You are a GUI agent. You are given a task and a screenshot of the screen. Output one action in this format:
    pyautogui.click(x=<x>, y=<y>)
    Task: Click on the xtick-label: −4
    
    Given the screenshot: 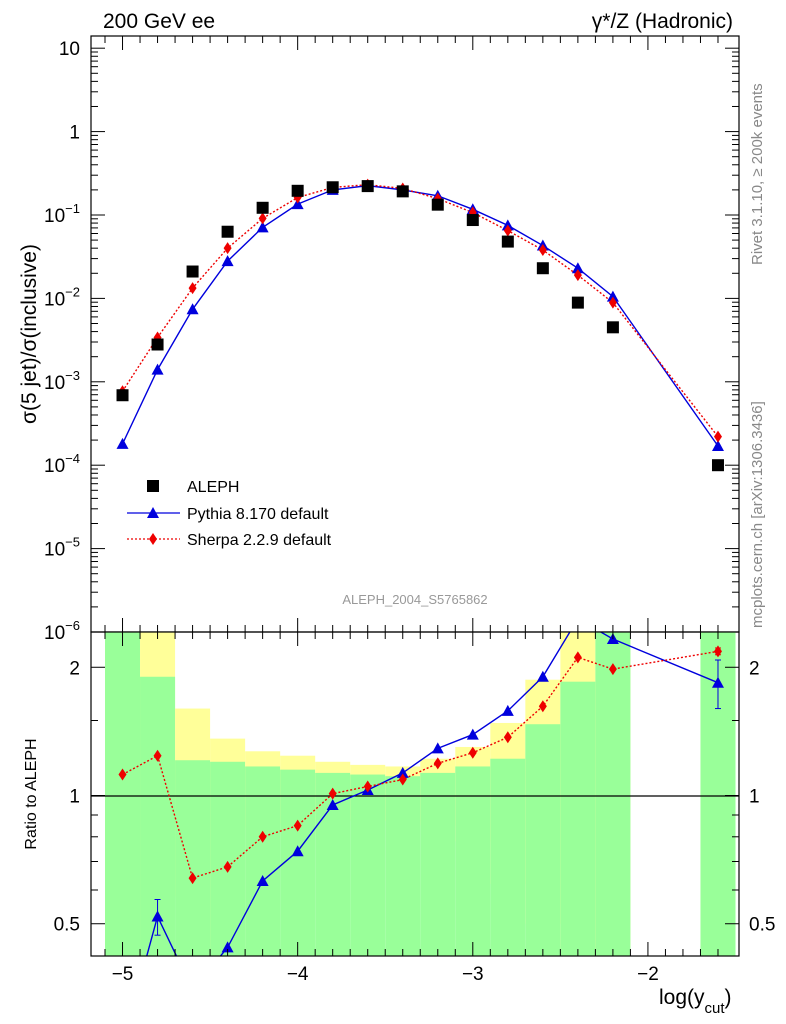 What is the action you would take?
    pyautogui.click(x=298, y=974)
    